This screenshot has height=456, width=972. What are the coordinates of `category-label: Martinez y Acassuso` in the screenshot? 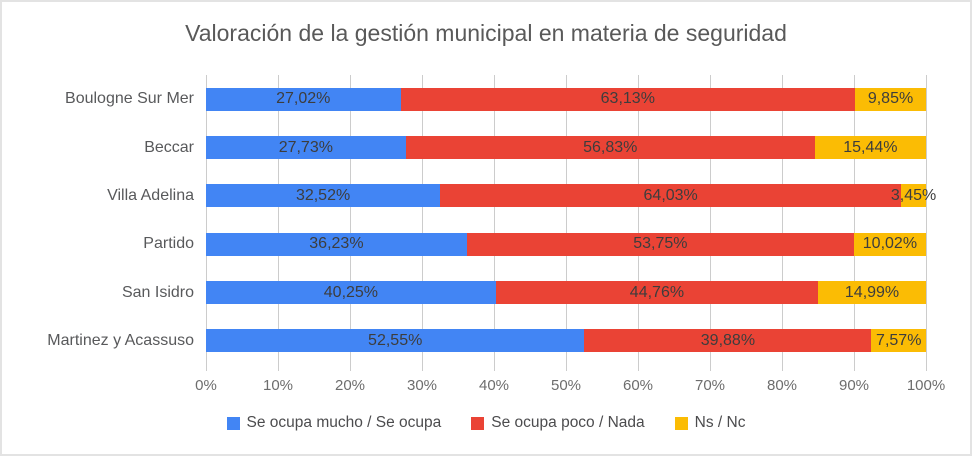 It's located at (120, 340).